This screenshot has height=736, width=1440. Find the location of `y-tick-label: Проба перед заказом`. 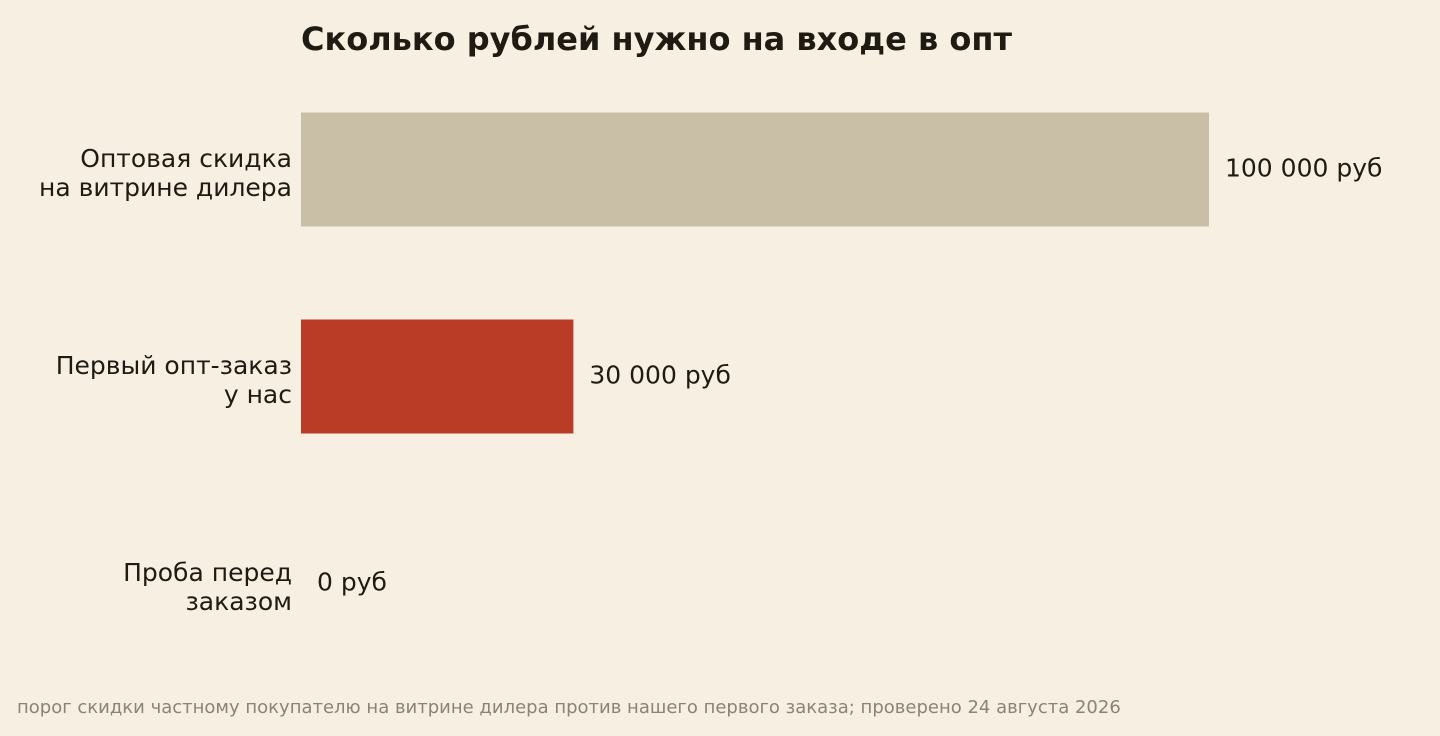

y-tick-label: Проба перед заказом is located at coordinates (207, 587).